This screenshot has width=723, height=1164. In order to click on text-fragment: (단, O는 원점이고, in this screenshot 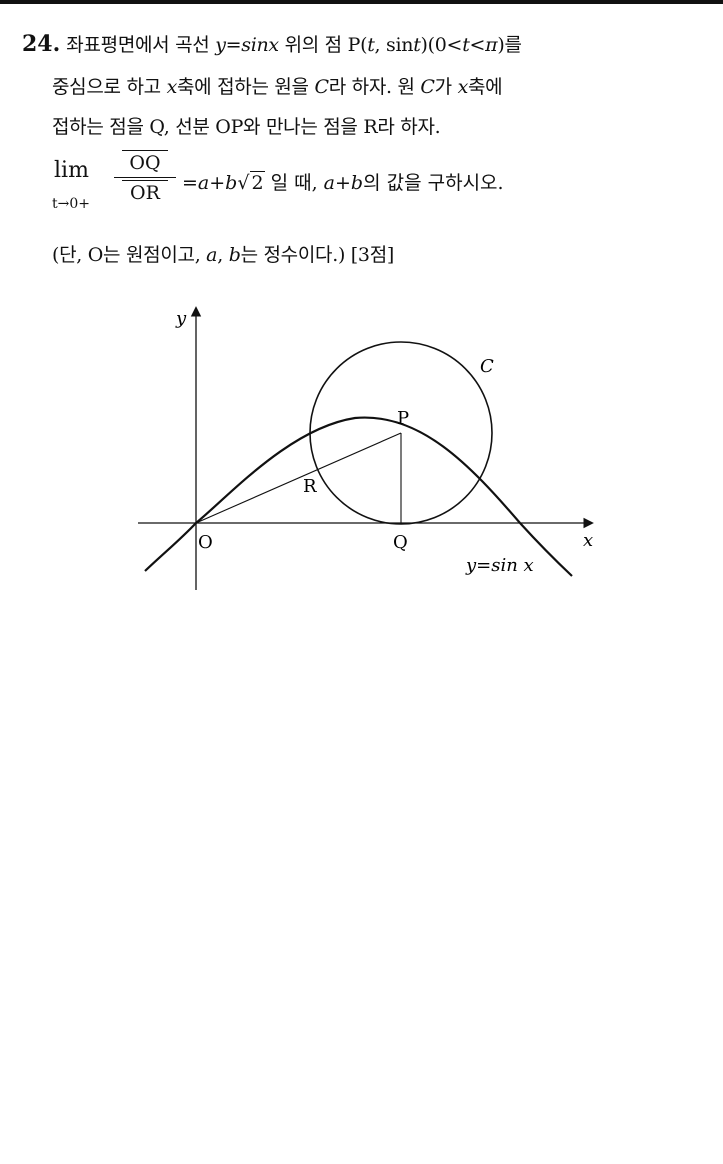, I will do `click(129, 255)`.